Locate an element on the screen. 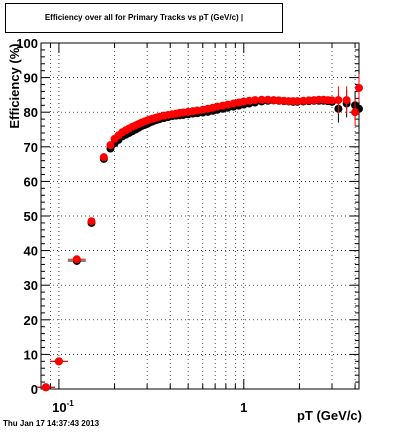 This screenshot has height=433, width=400. x-tick-label: 1 is located at coordinates (243, 407).